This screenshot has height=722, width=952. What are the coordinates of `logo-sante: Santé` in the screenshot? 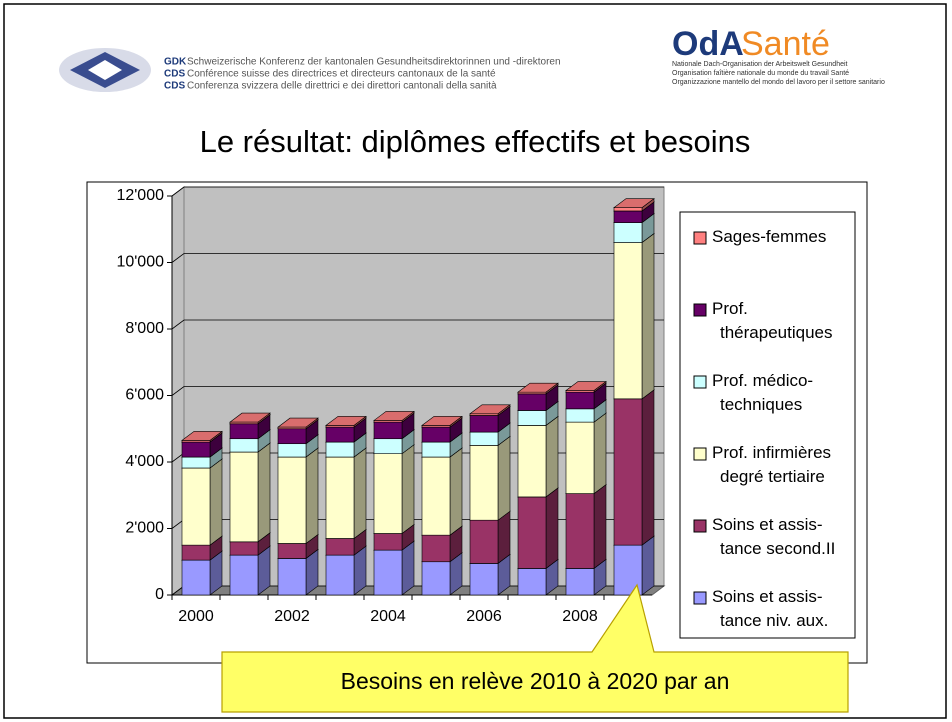 It's located at (785, 44).